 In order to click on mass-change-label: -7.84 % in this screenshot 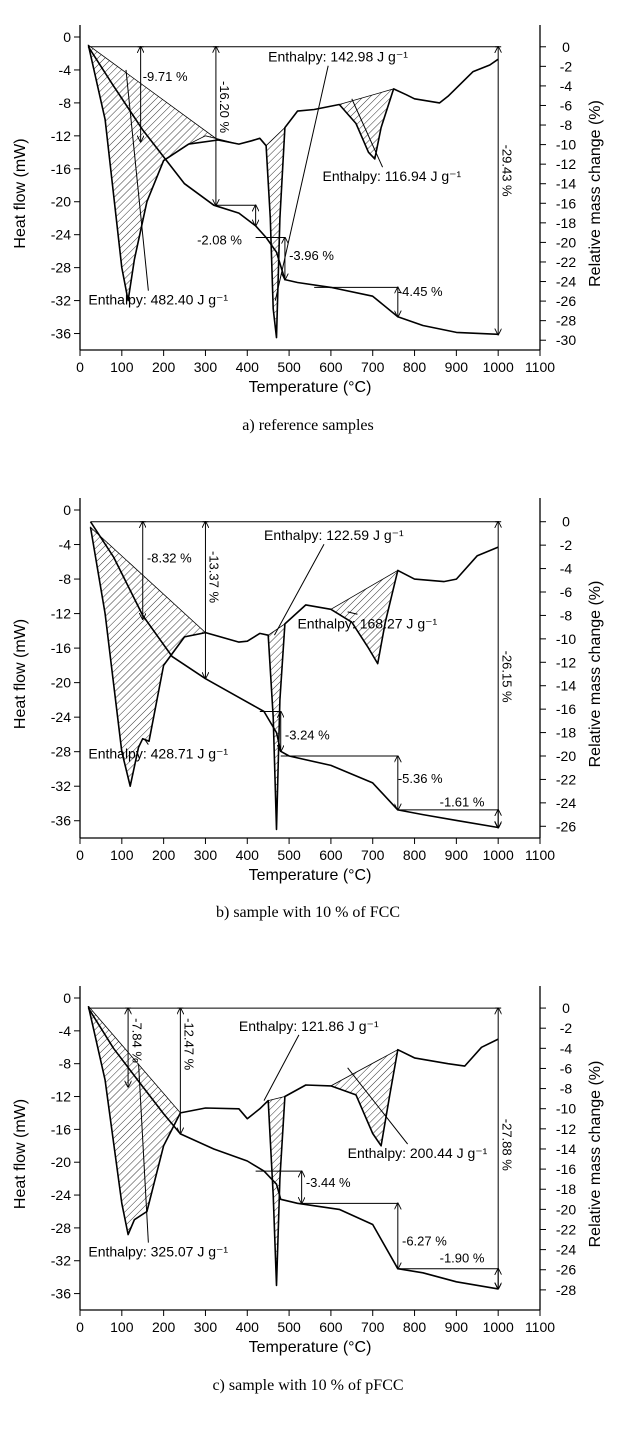, I will do `click(136, 1040)`.